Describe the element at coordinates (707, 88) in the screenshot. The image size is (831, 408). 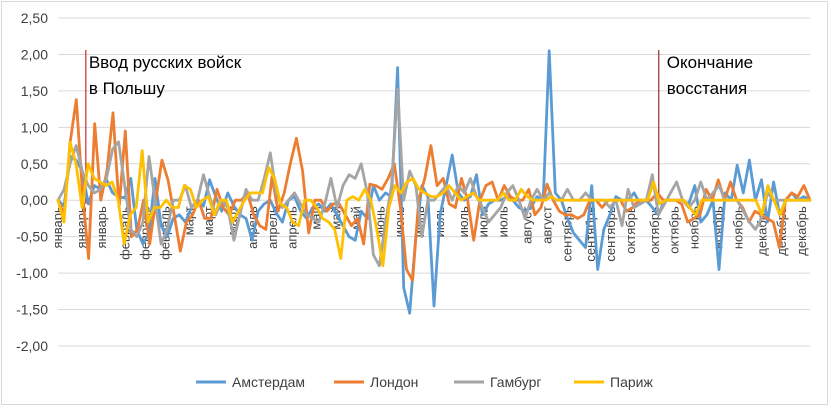
I see `annotation-text: восстания` at that location.